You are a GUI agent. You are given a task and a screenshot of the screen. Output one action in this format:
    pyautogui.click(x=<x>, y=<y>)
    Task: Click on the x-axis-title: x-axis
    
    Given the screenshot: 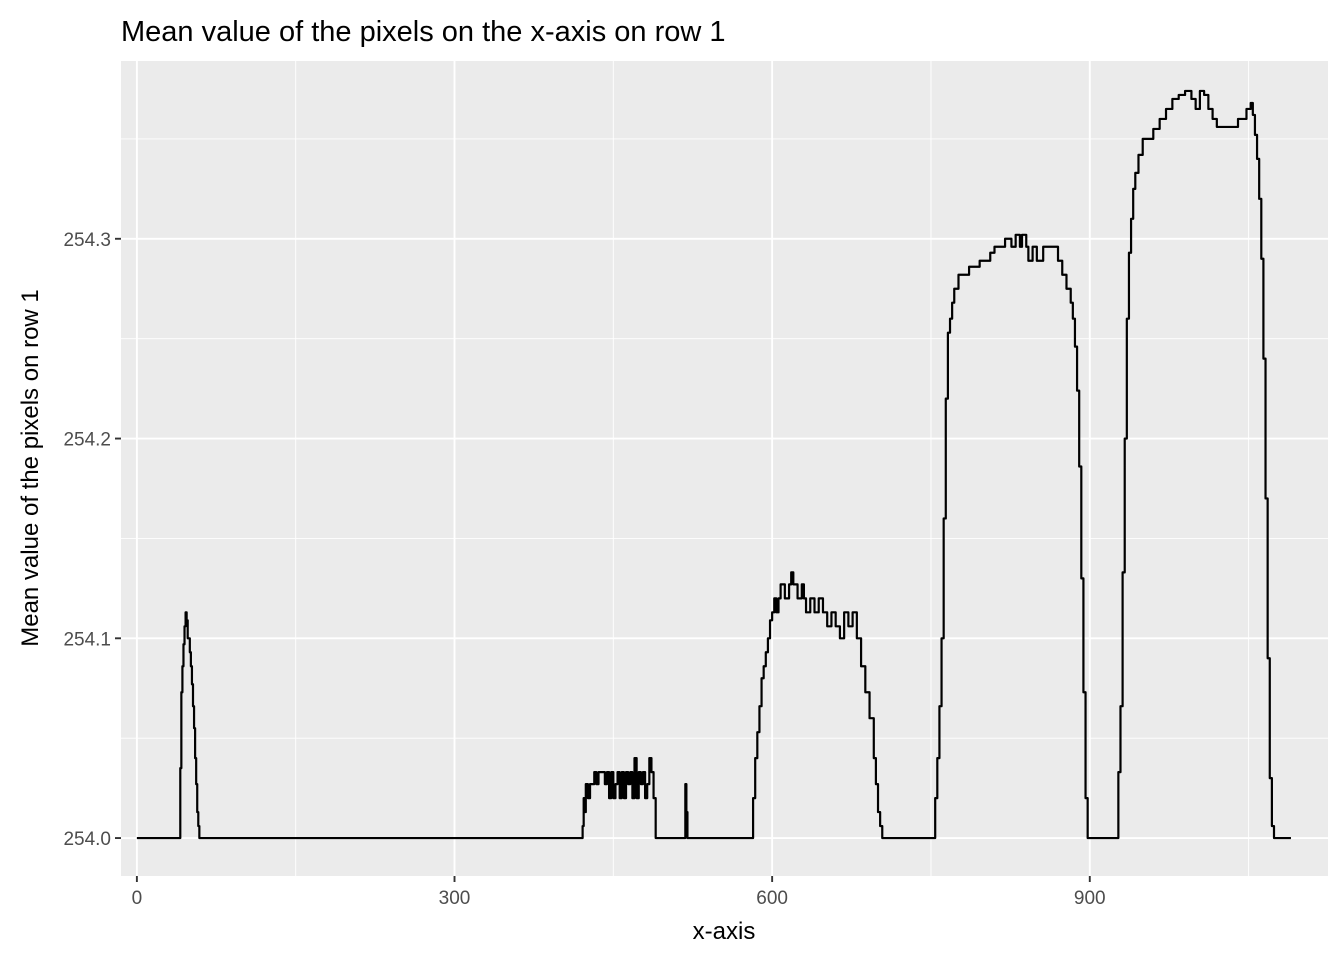 What is the action you would take?
    pyautogui.click(x=724, y=931)
    